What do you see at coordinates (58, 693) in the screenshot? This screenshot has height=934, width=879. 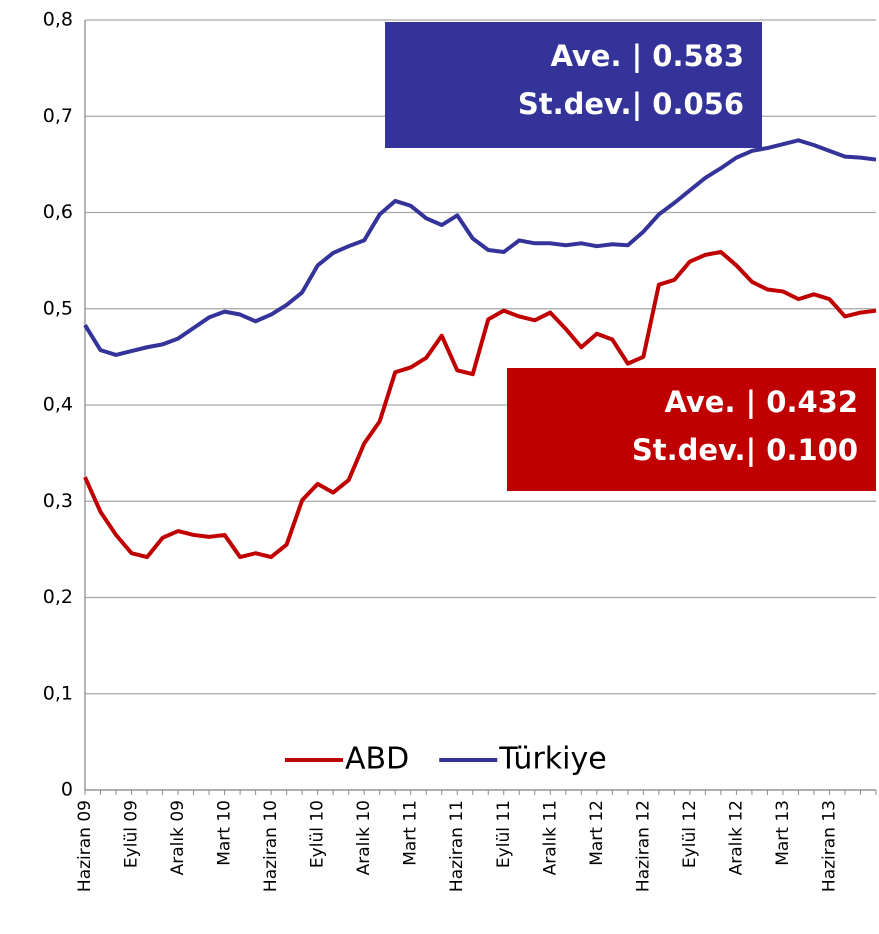 I see `y-tick-label: 0,1` at bounding box center [58, 693].